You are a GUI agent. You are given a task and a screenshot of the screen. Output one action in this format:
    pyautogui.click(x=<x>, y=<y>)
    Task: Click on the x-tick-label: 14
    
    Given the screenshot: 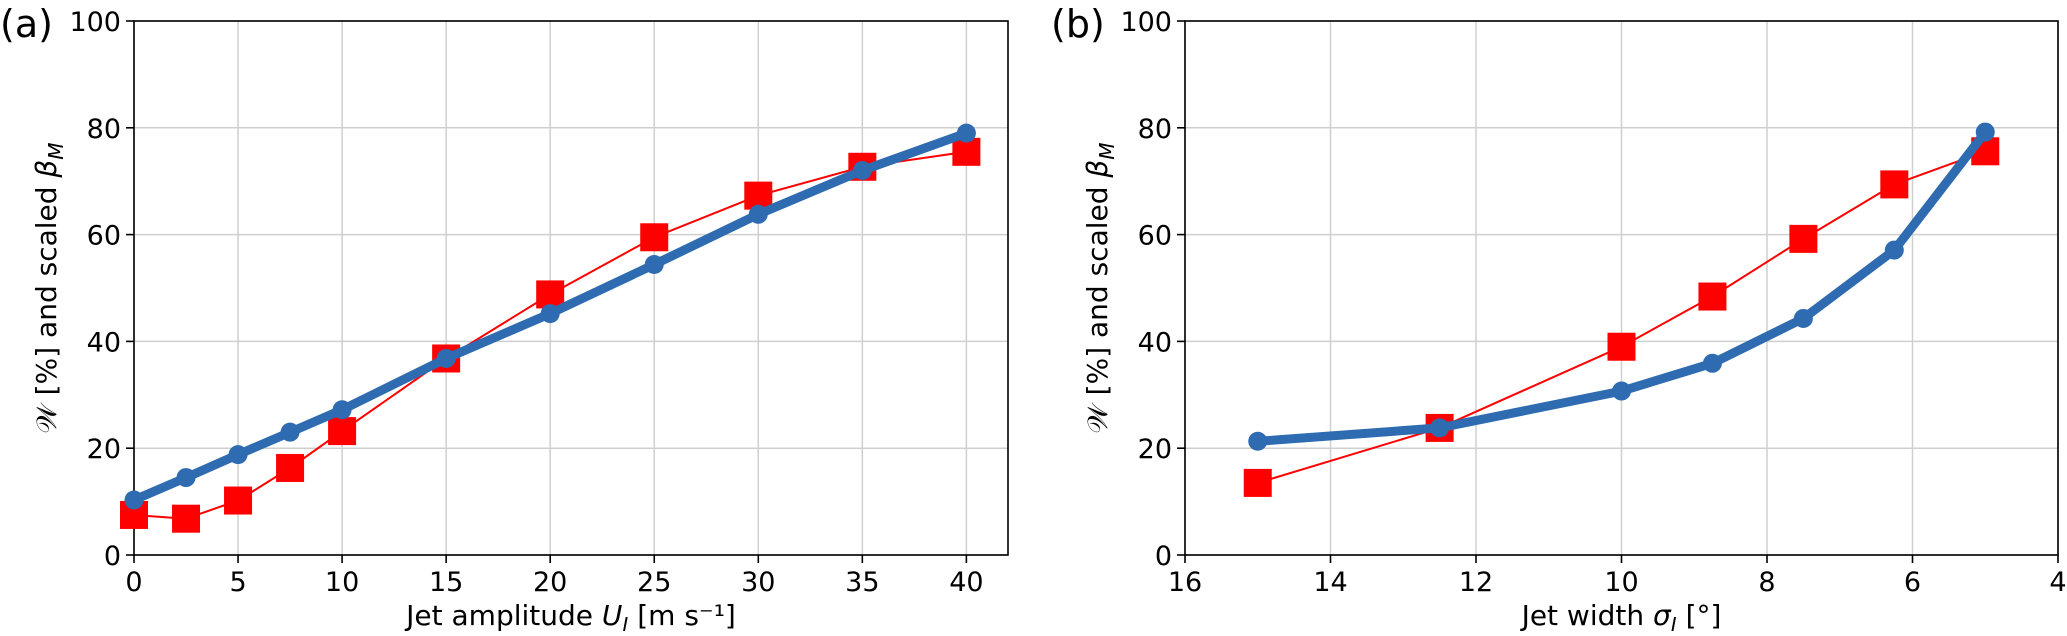 What is the action you would take?
    pyautogui.click(x=1330, y=582)
    